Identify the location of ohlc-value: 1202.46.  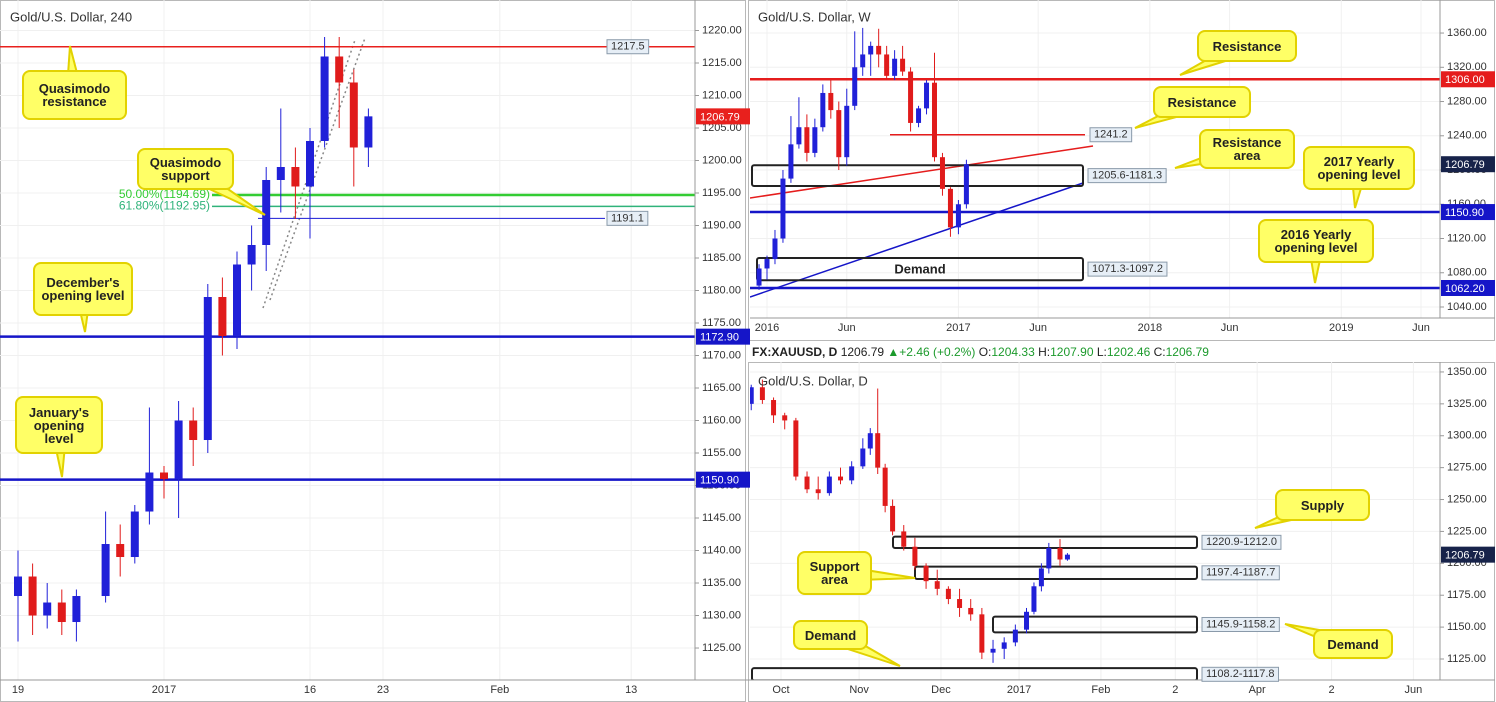
(1128, 352).